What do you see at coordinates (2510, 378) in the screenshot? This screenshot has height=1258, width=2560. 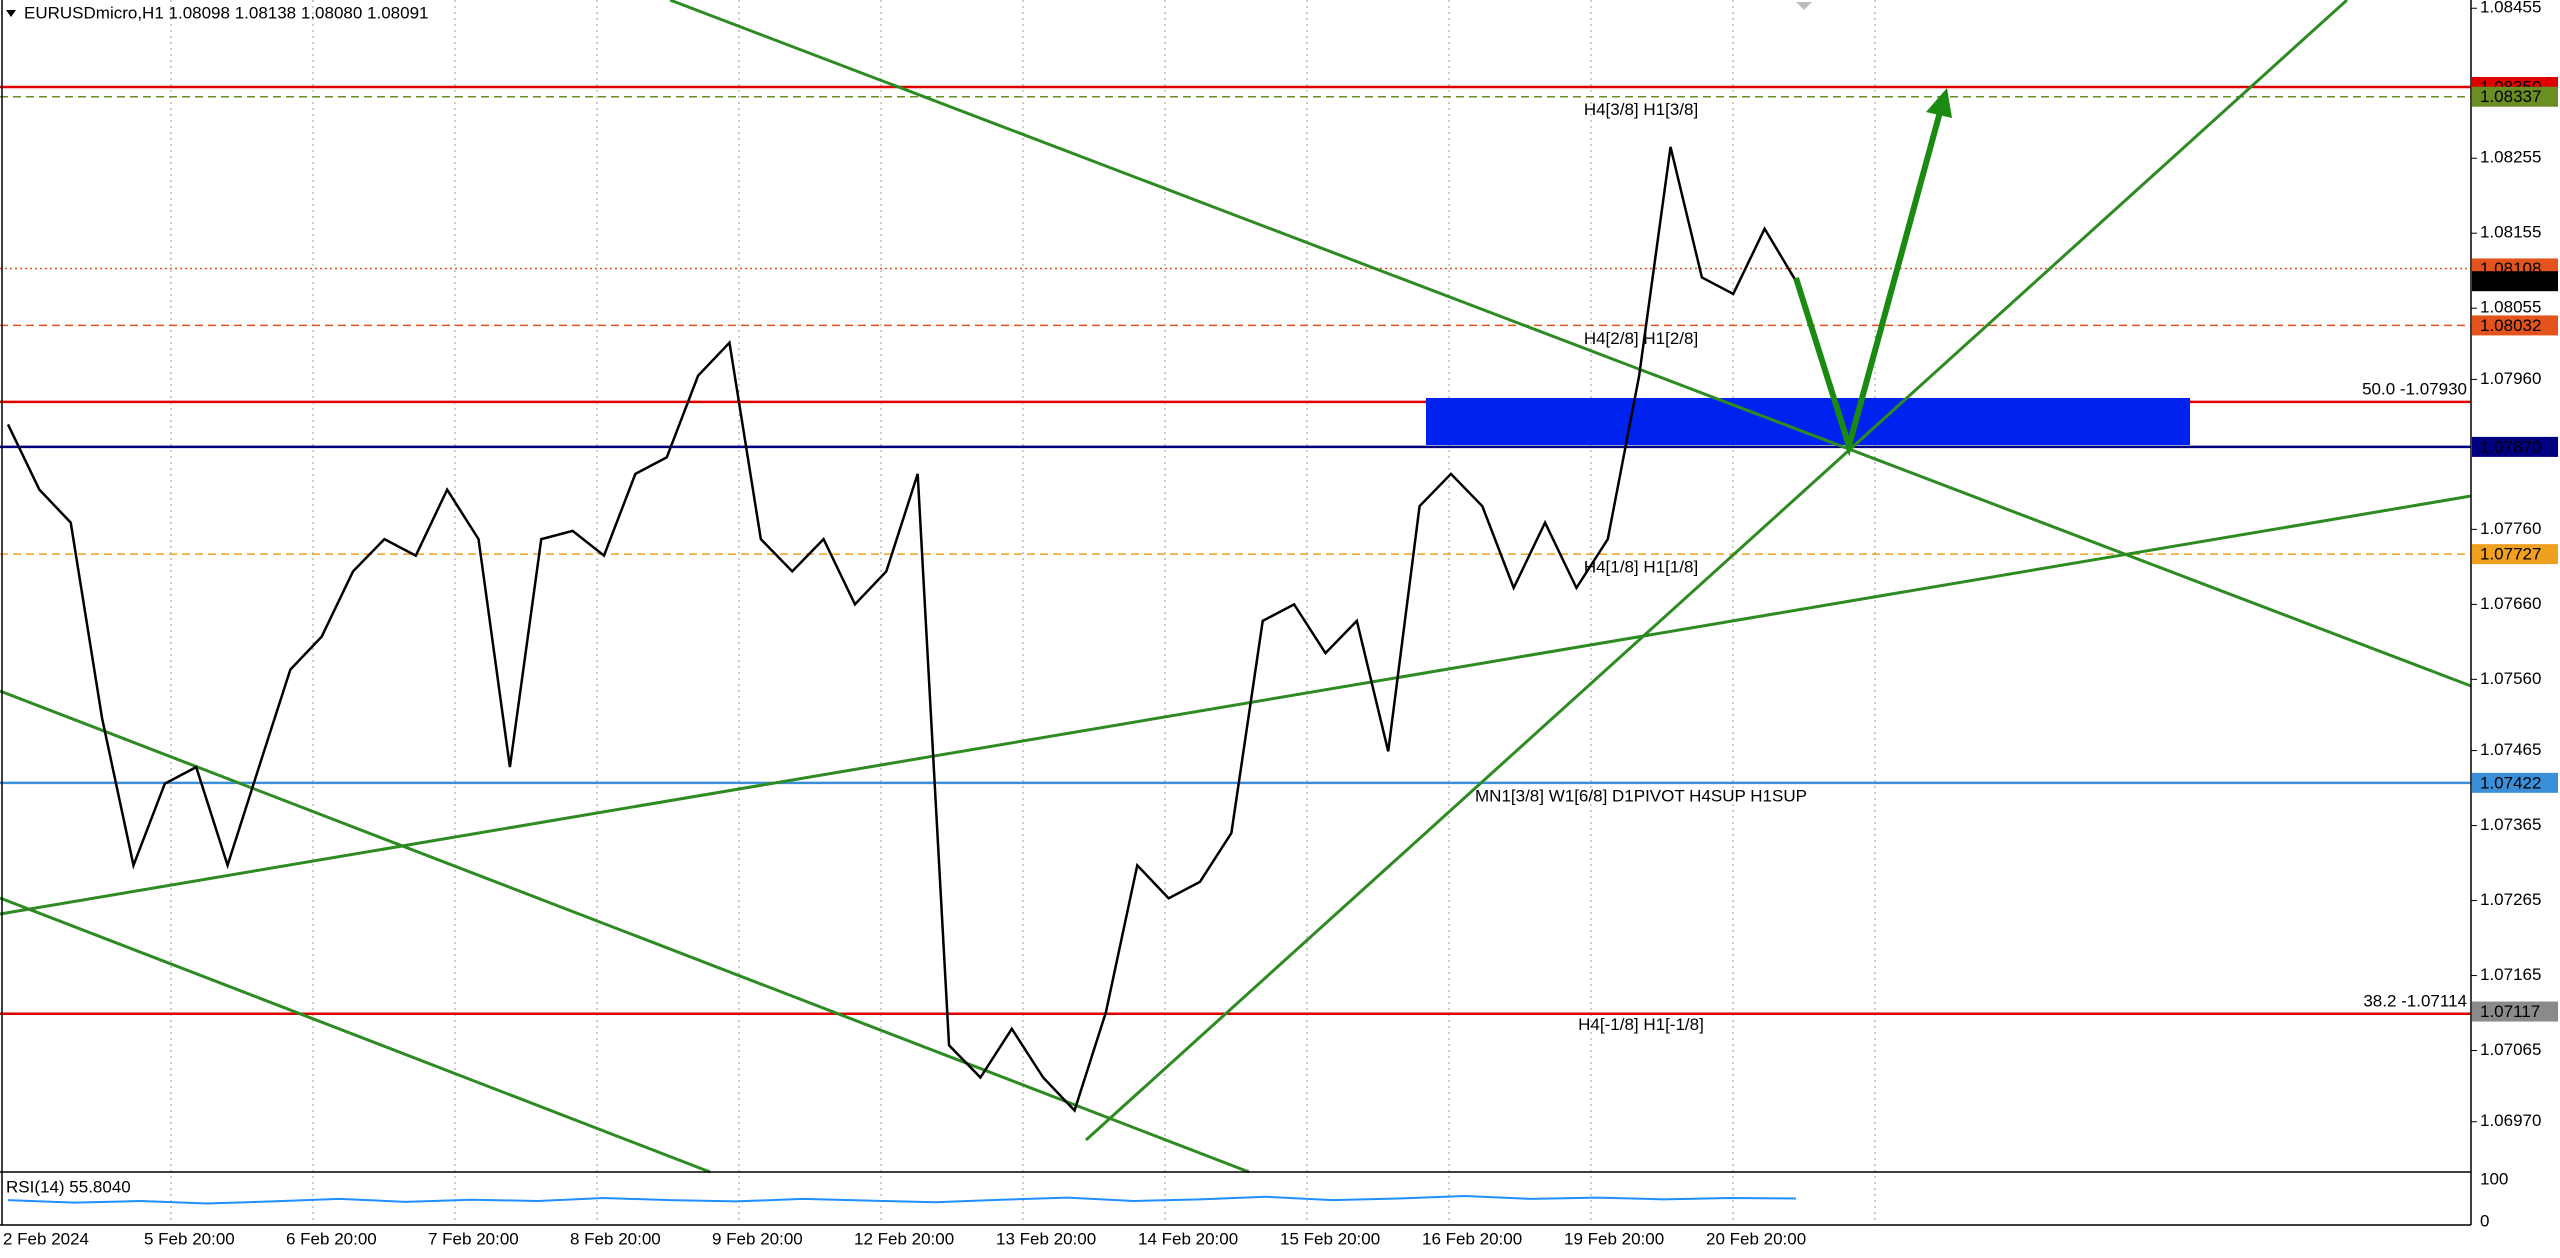 I see `y-tick-label: 1.07960` at bounding box center [2510, 378].